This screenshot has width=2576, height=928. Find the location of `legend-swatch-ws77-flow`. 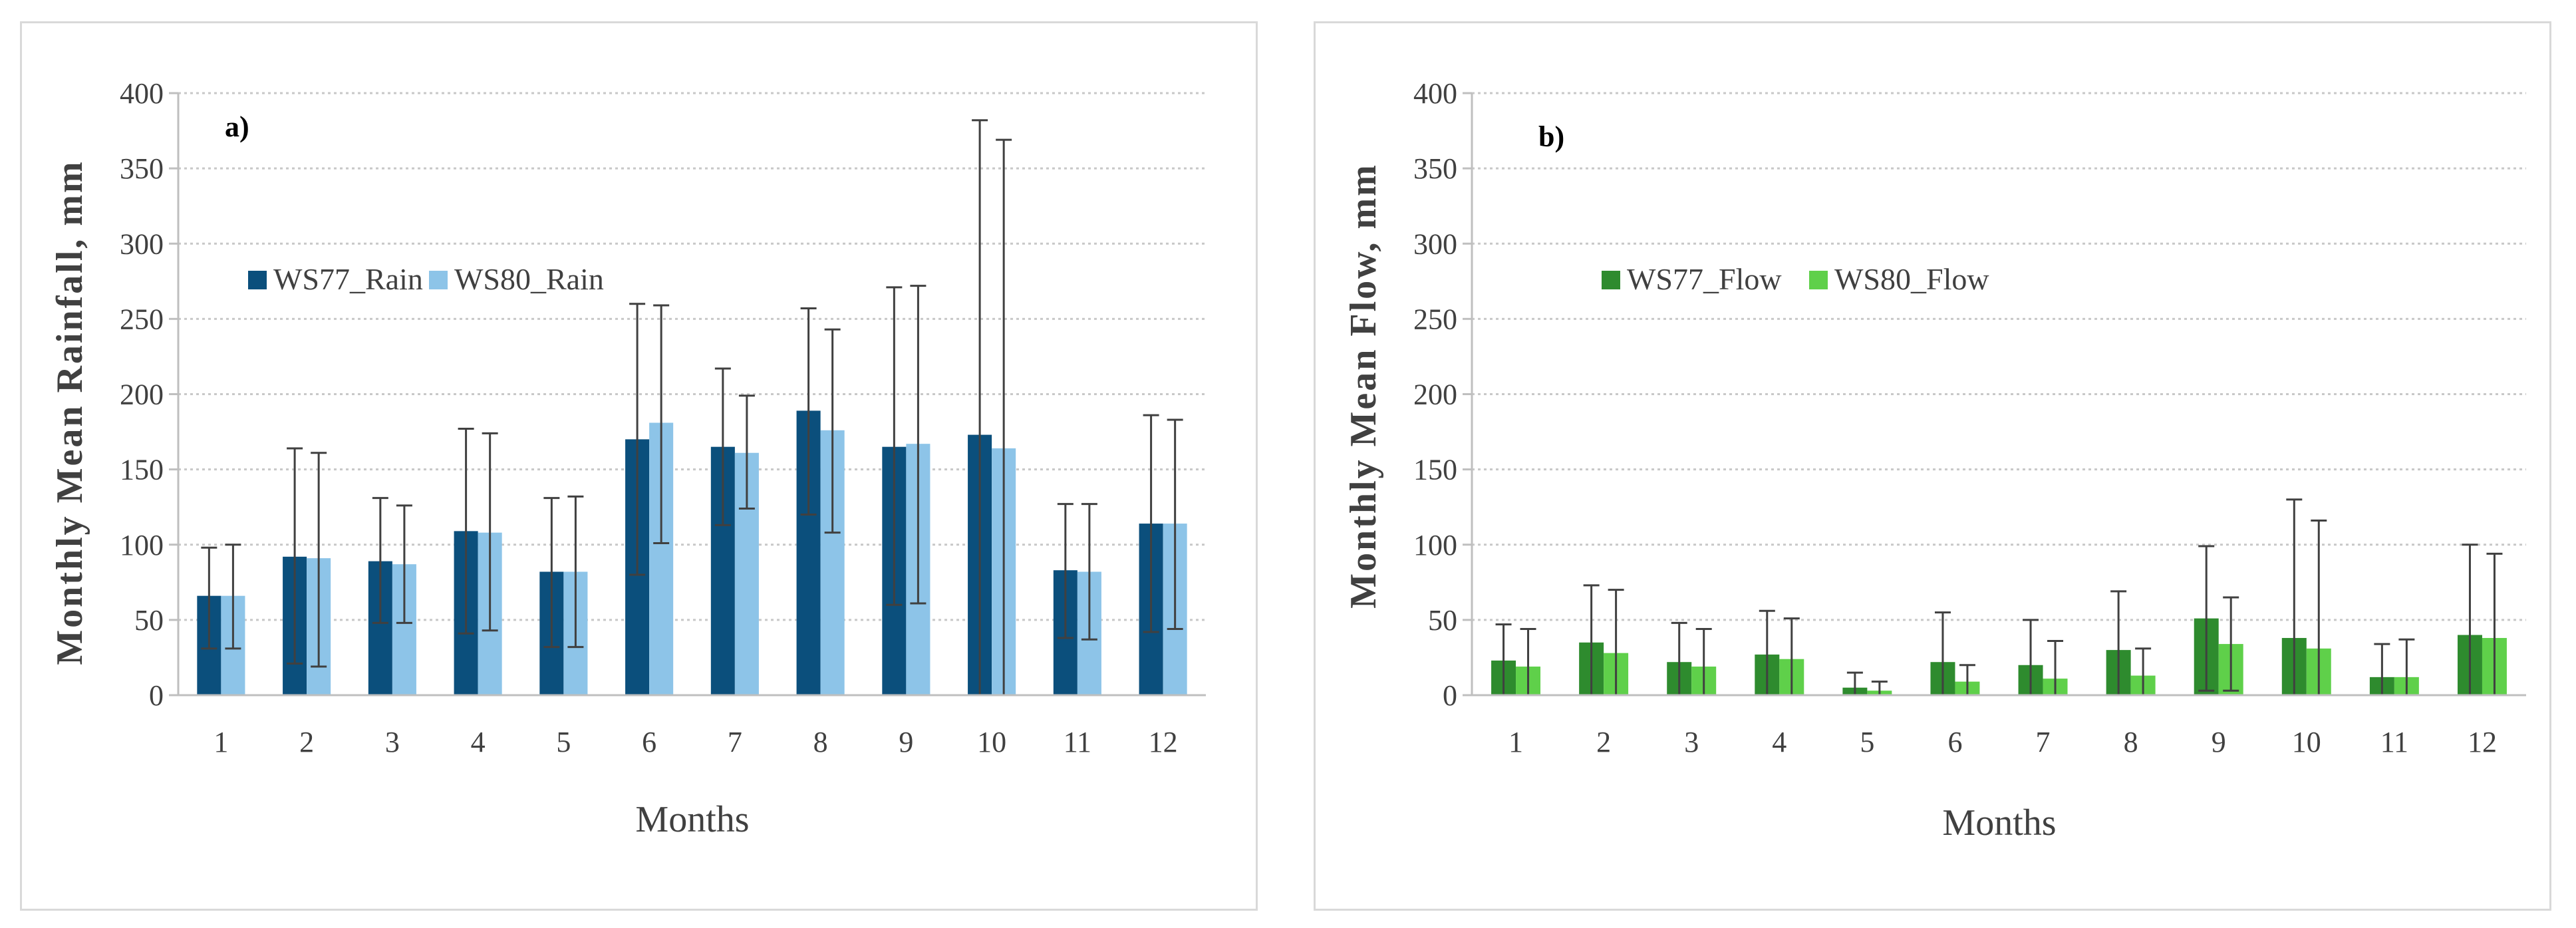

legend-swatch-ws77-flow is located at coordinates (1611, 280).